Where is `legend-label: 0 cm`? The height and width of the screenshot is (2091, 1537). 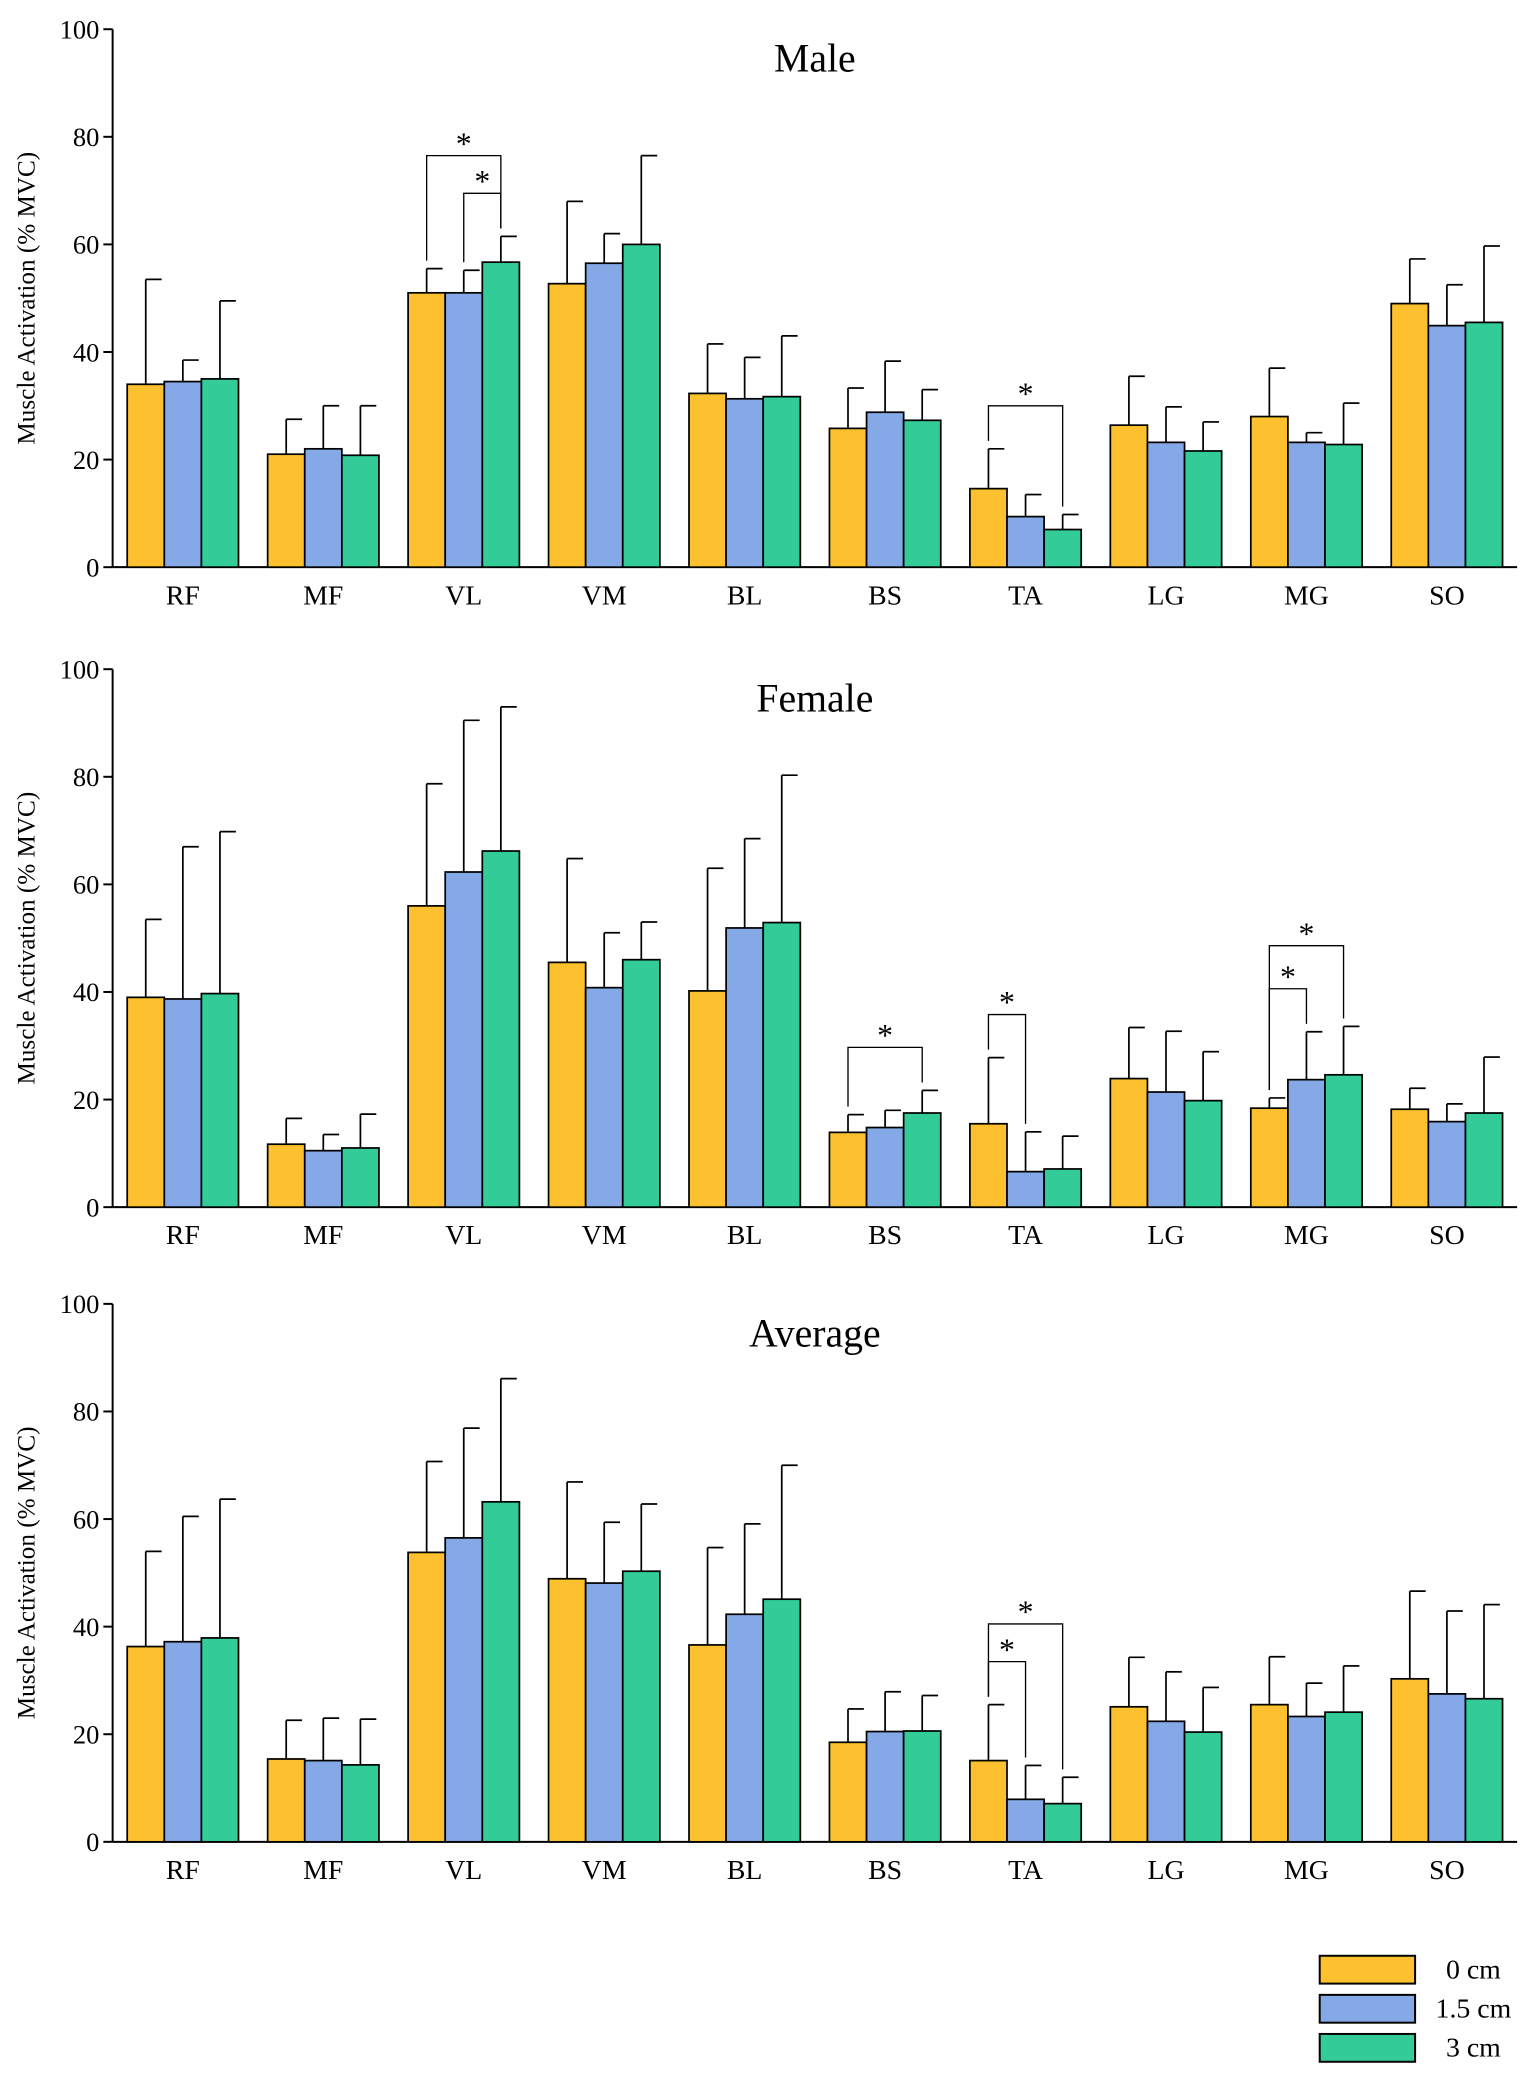
legend-label: 0 cm is located at coordinates (1473, 1969).